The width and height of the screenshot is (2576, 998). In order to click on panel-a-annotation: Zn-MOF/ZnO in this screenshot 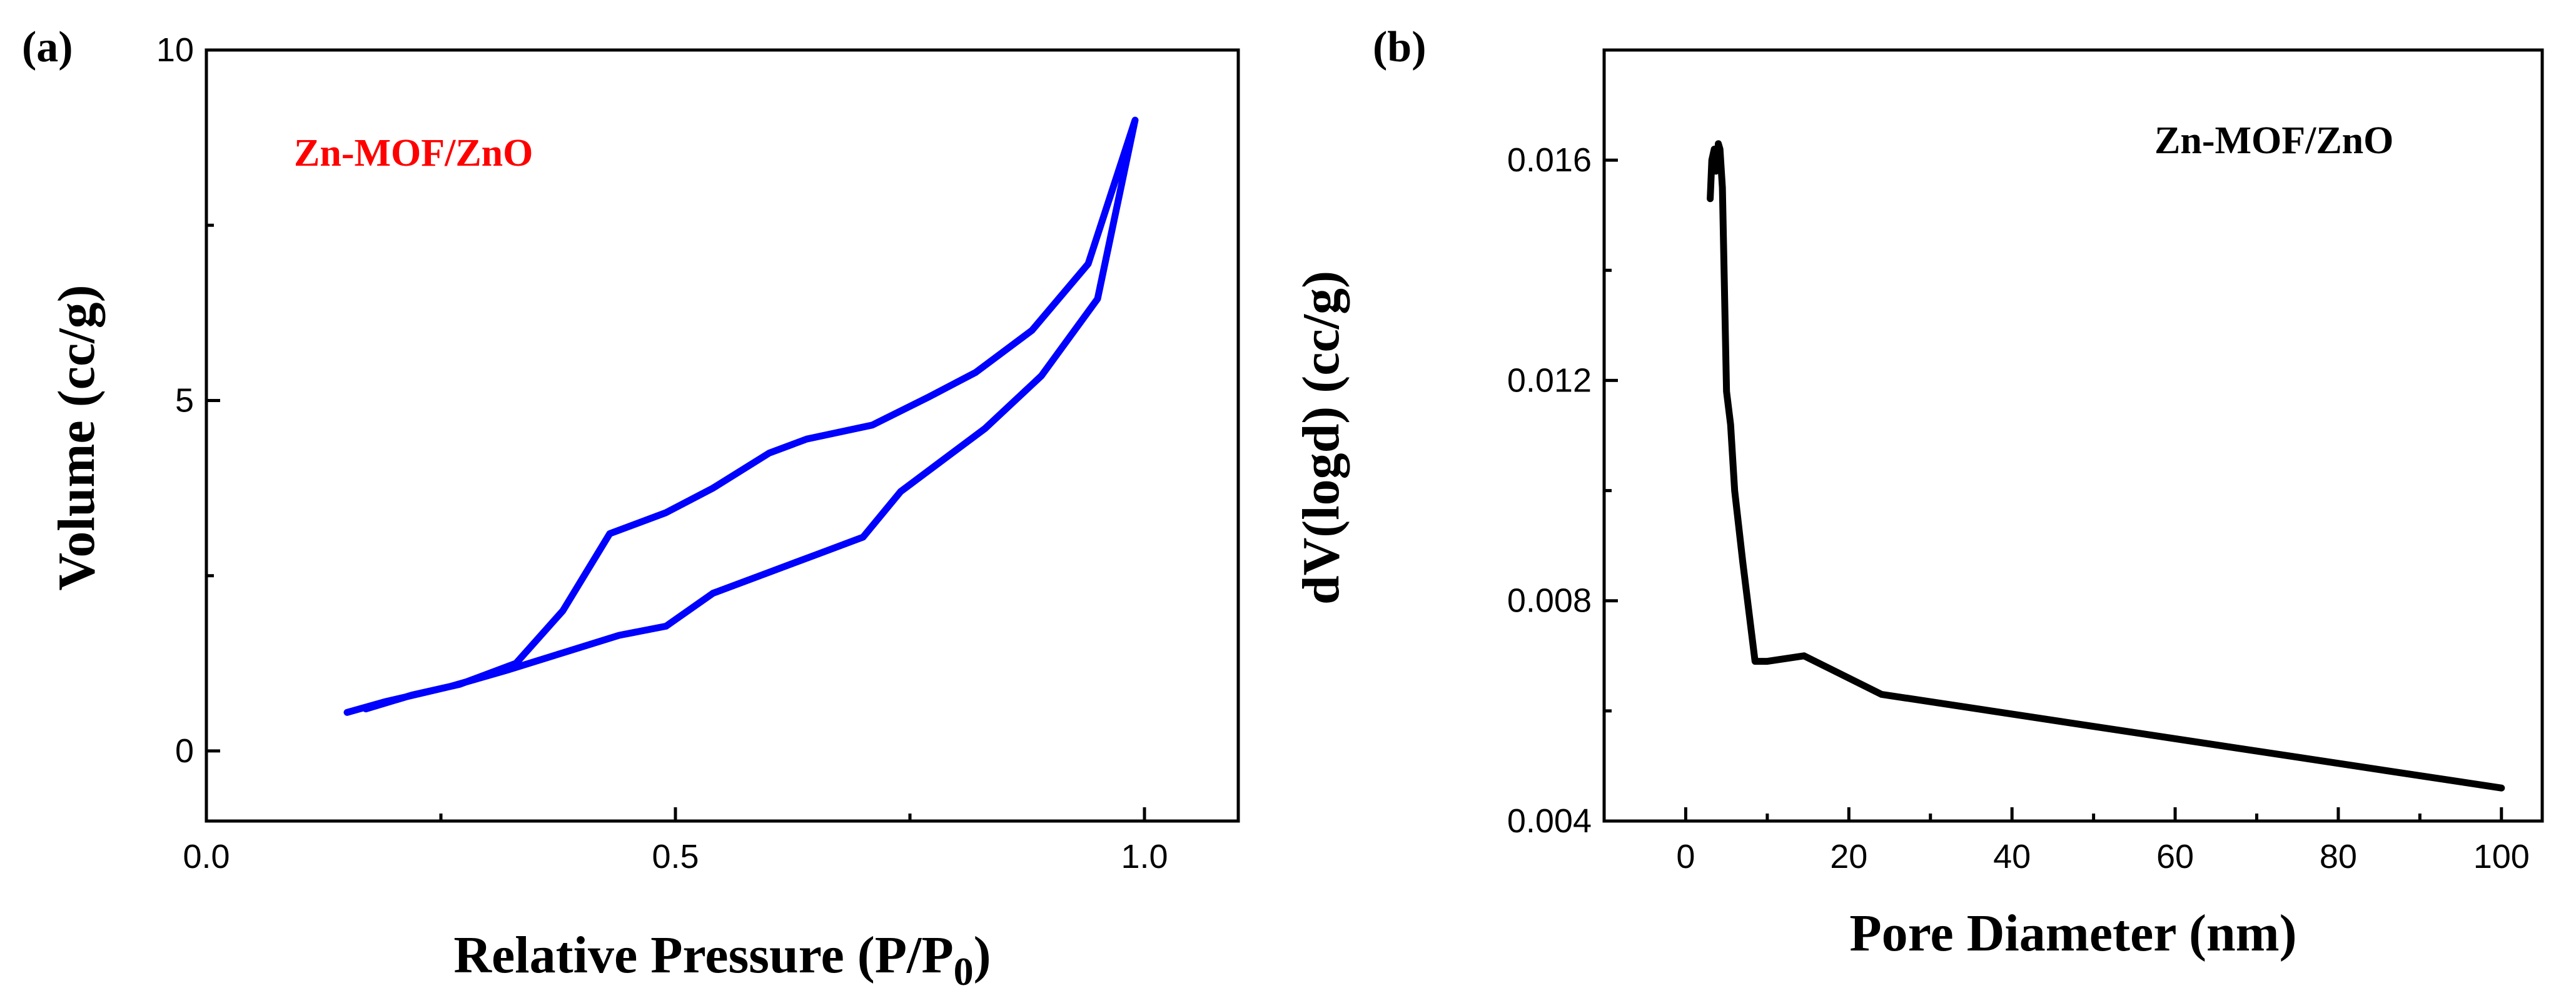, I will do `click(413, 153)`.